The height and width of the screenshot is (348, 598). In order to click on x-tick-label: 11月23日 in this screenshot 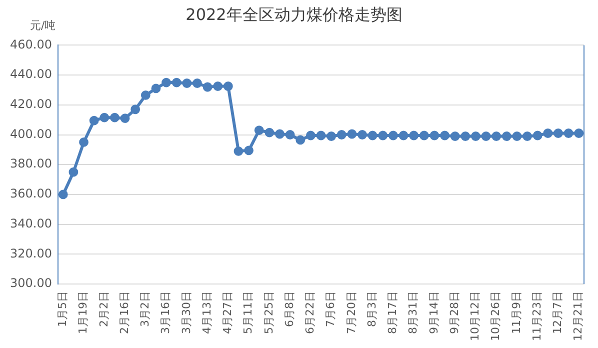, I will do `click(537, 316)`.